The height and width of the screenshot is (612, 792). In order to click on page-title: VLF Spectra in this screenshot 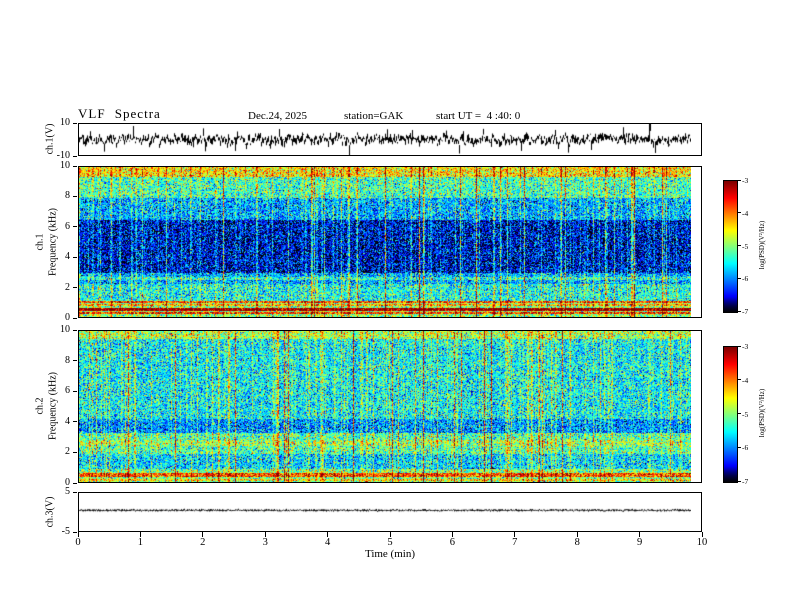, I will do `click(119, 113)`.